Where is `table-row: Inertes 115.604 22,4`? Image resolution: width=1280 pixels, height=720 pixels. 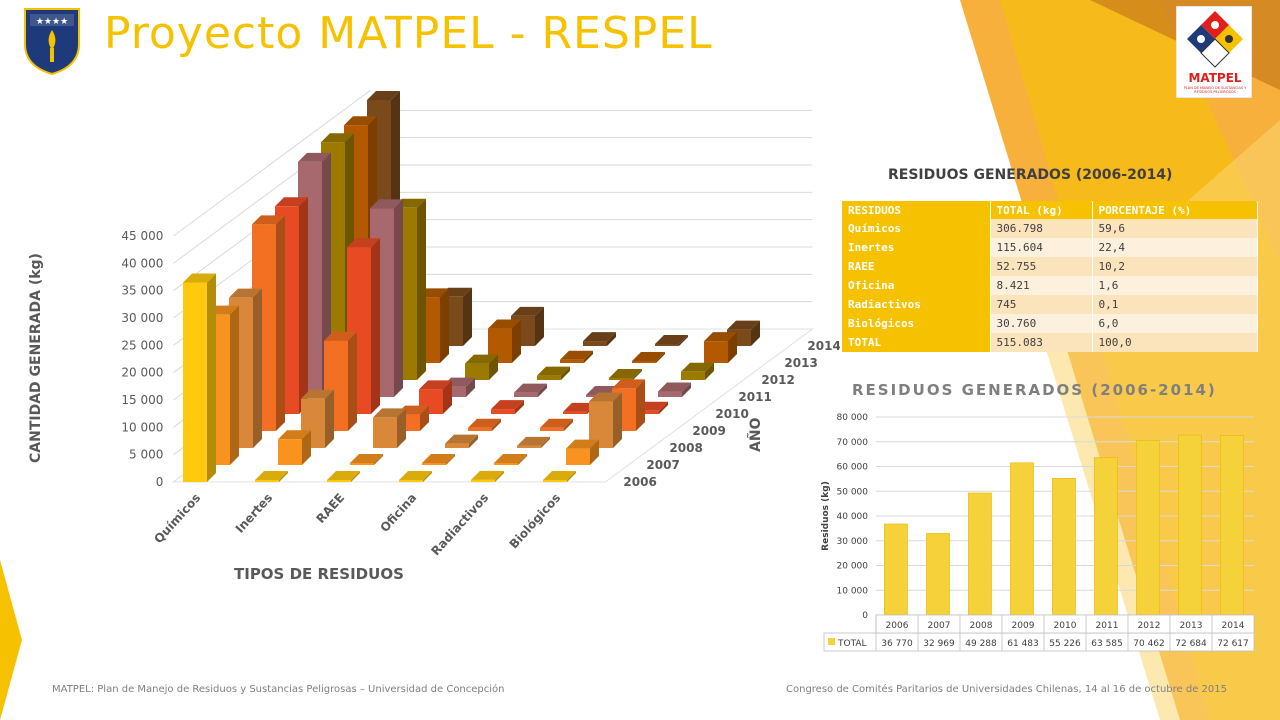
table-row: Inertes 115.604 22,4 is located at coordinates (1050, 247).